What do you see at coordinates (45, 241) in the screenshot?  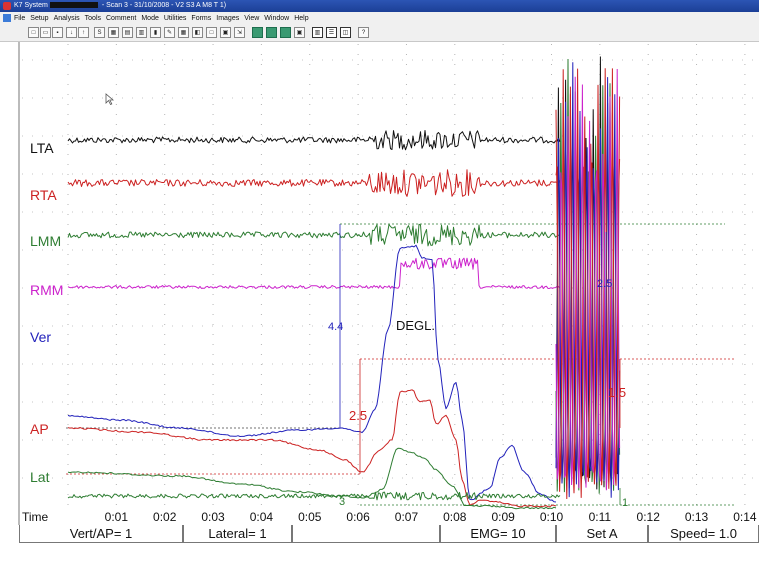 I see `channel-label-lmm: LMM` at bounding box center [45, 241].